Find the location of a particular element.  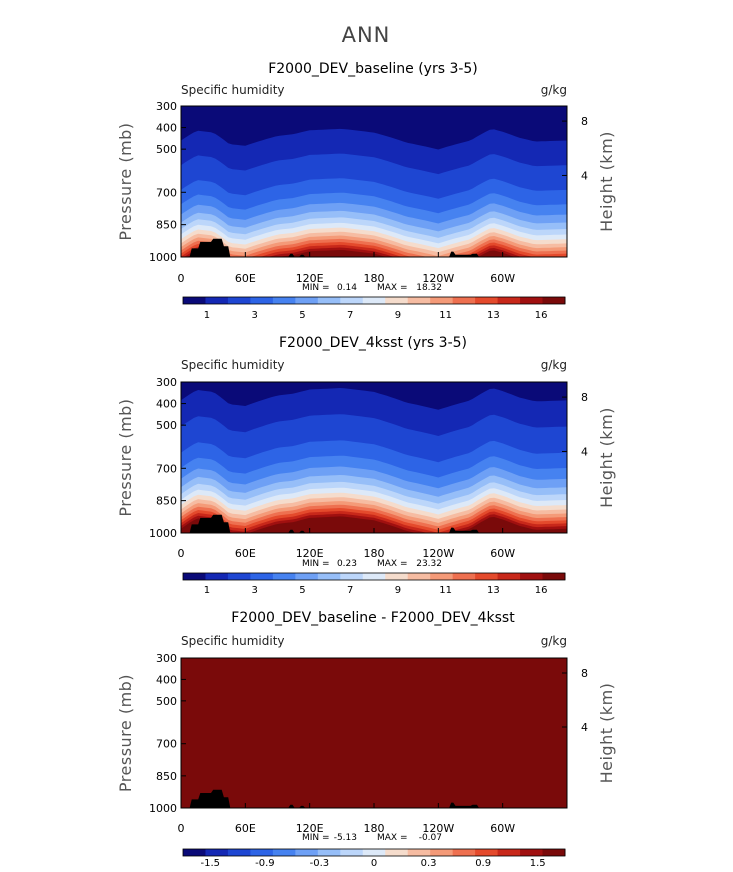

colorbar-label: 0.9 is located at coordinates (483, 863).